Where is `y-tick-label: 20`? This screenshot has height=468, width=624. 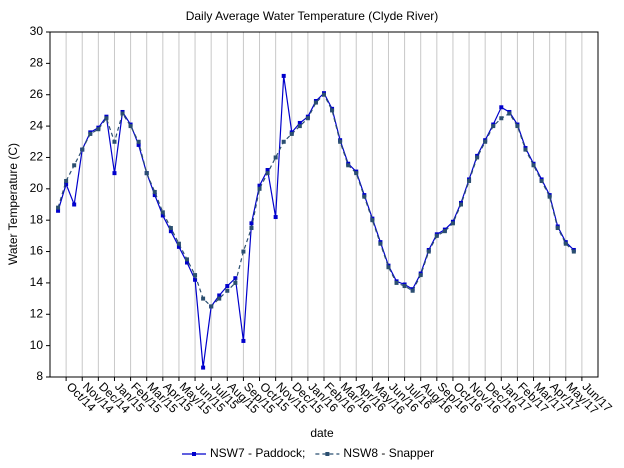
y-tick-label: 20 is located at coordinates (37, 188).